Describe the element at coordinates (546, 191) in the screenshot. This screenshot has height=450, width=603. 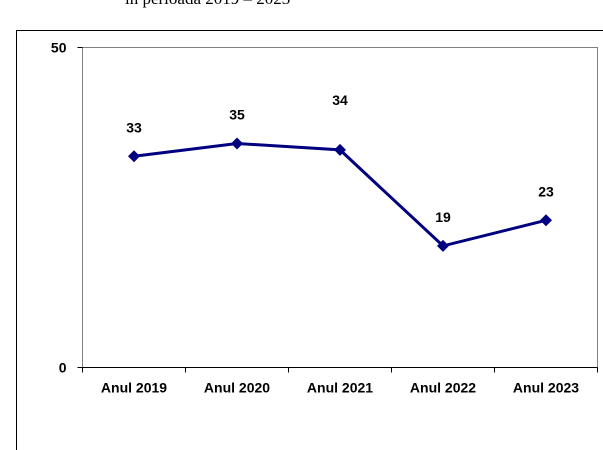
I see `data-label: 23` at that location.